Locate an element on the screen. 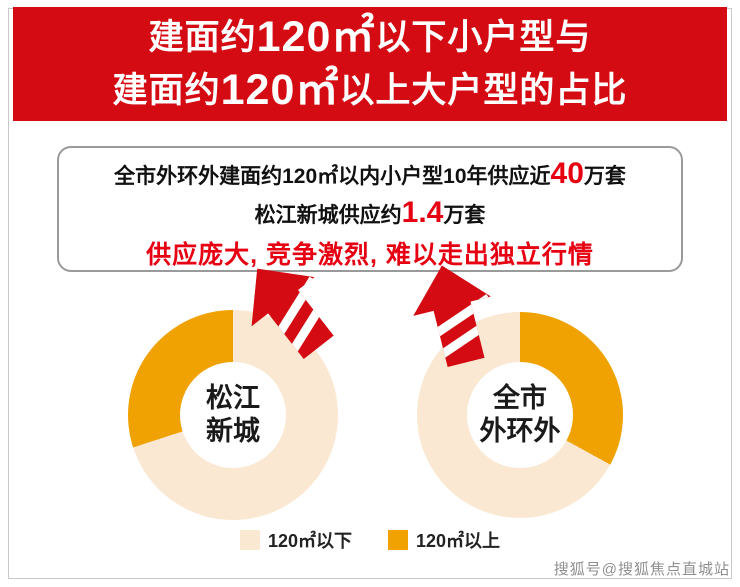  arrow-up-right-icon is located at coordinates (454, 314).